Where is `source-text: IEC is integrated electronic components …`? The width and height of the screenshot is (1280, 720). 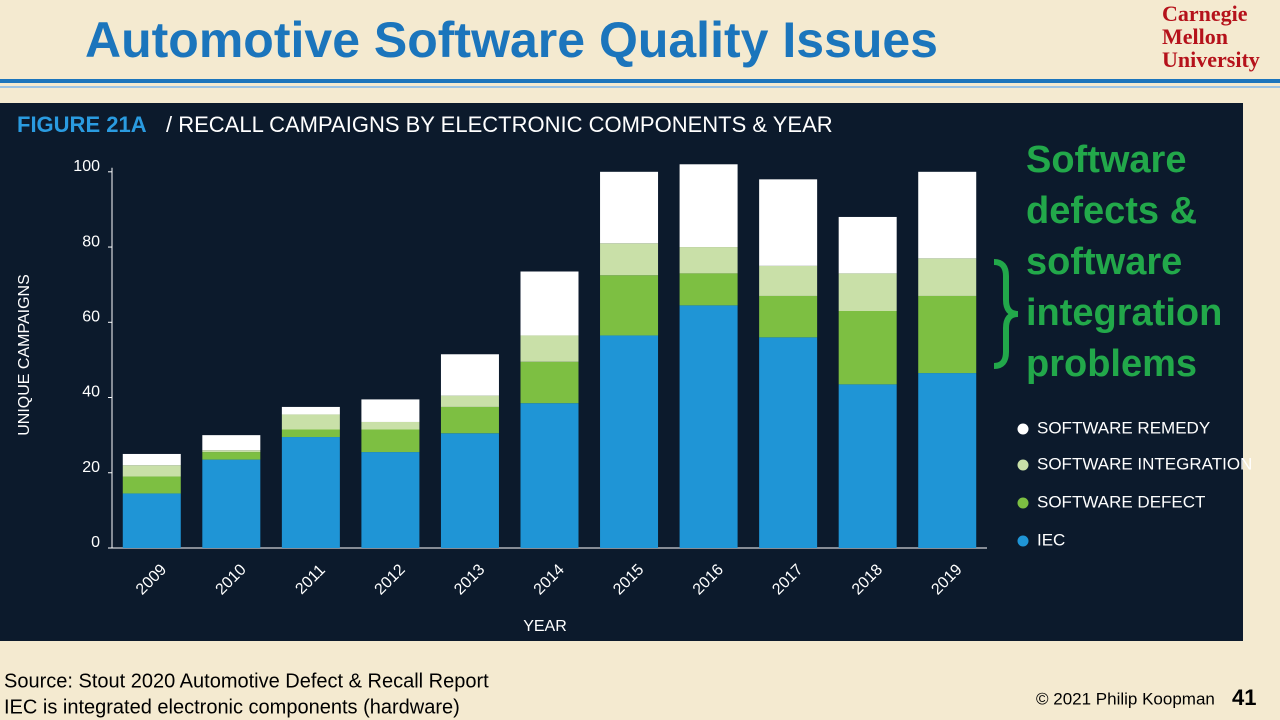 source-text: IEC is integrated electronic components … is located at coordinates (232, 707).